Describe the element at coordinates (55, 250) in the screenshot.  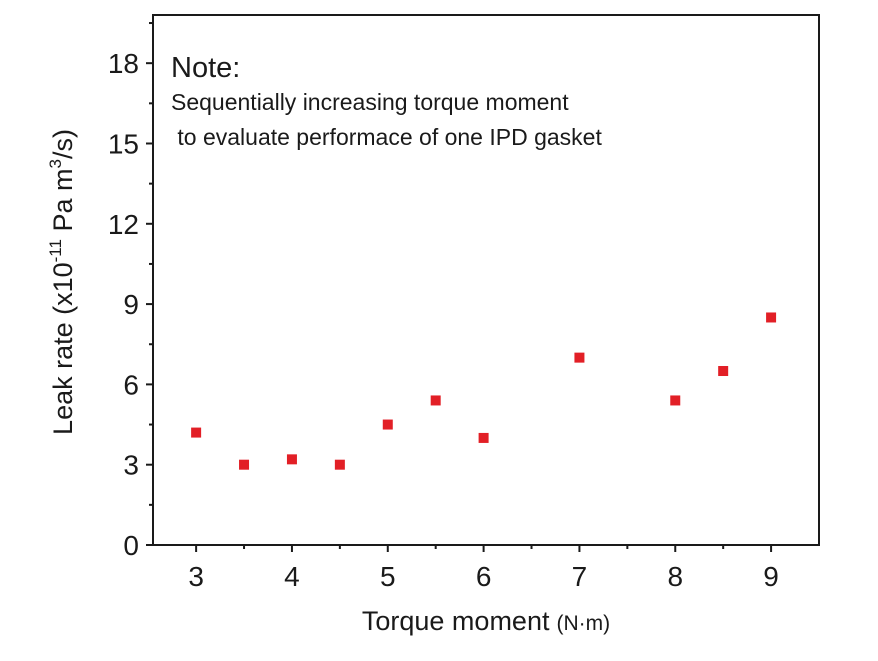
I see `y-axis-label-exponent: -11` at that location.